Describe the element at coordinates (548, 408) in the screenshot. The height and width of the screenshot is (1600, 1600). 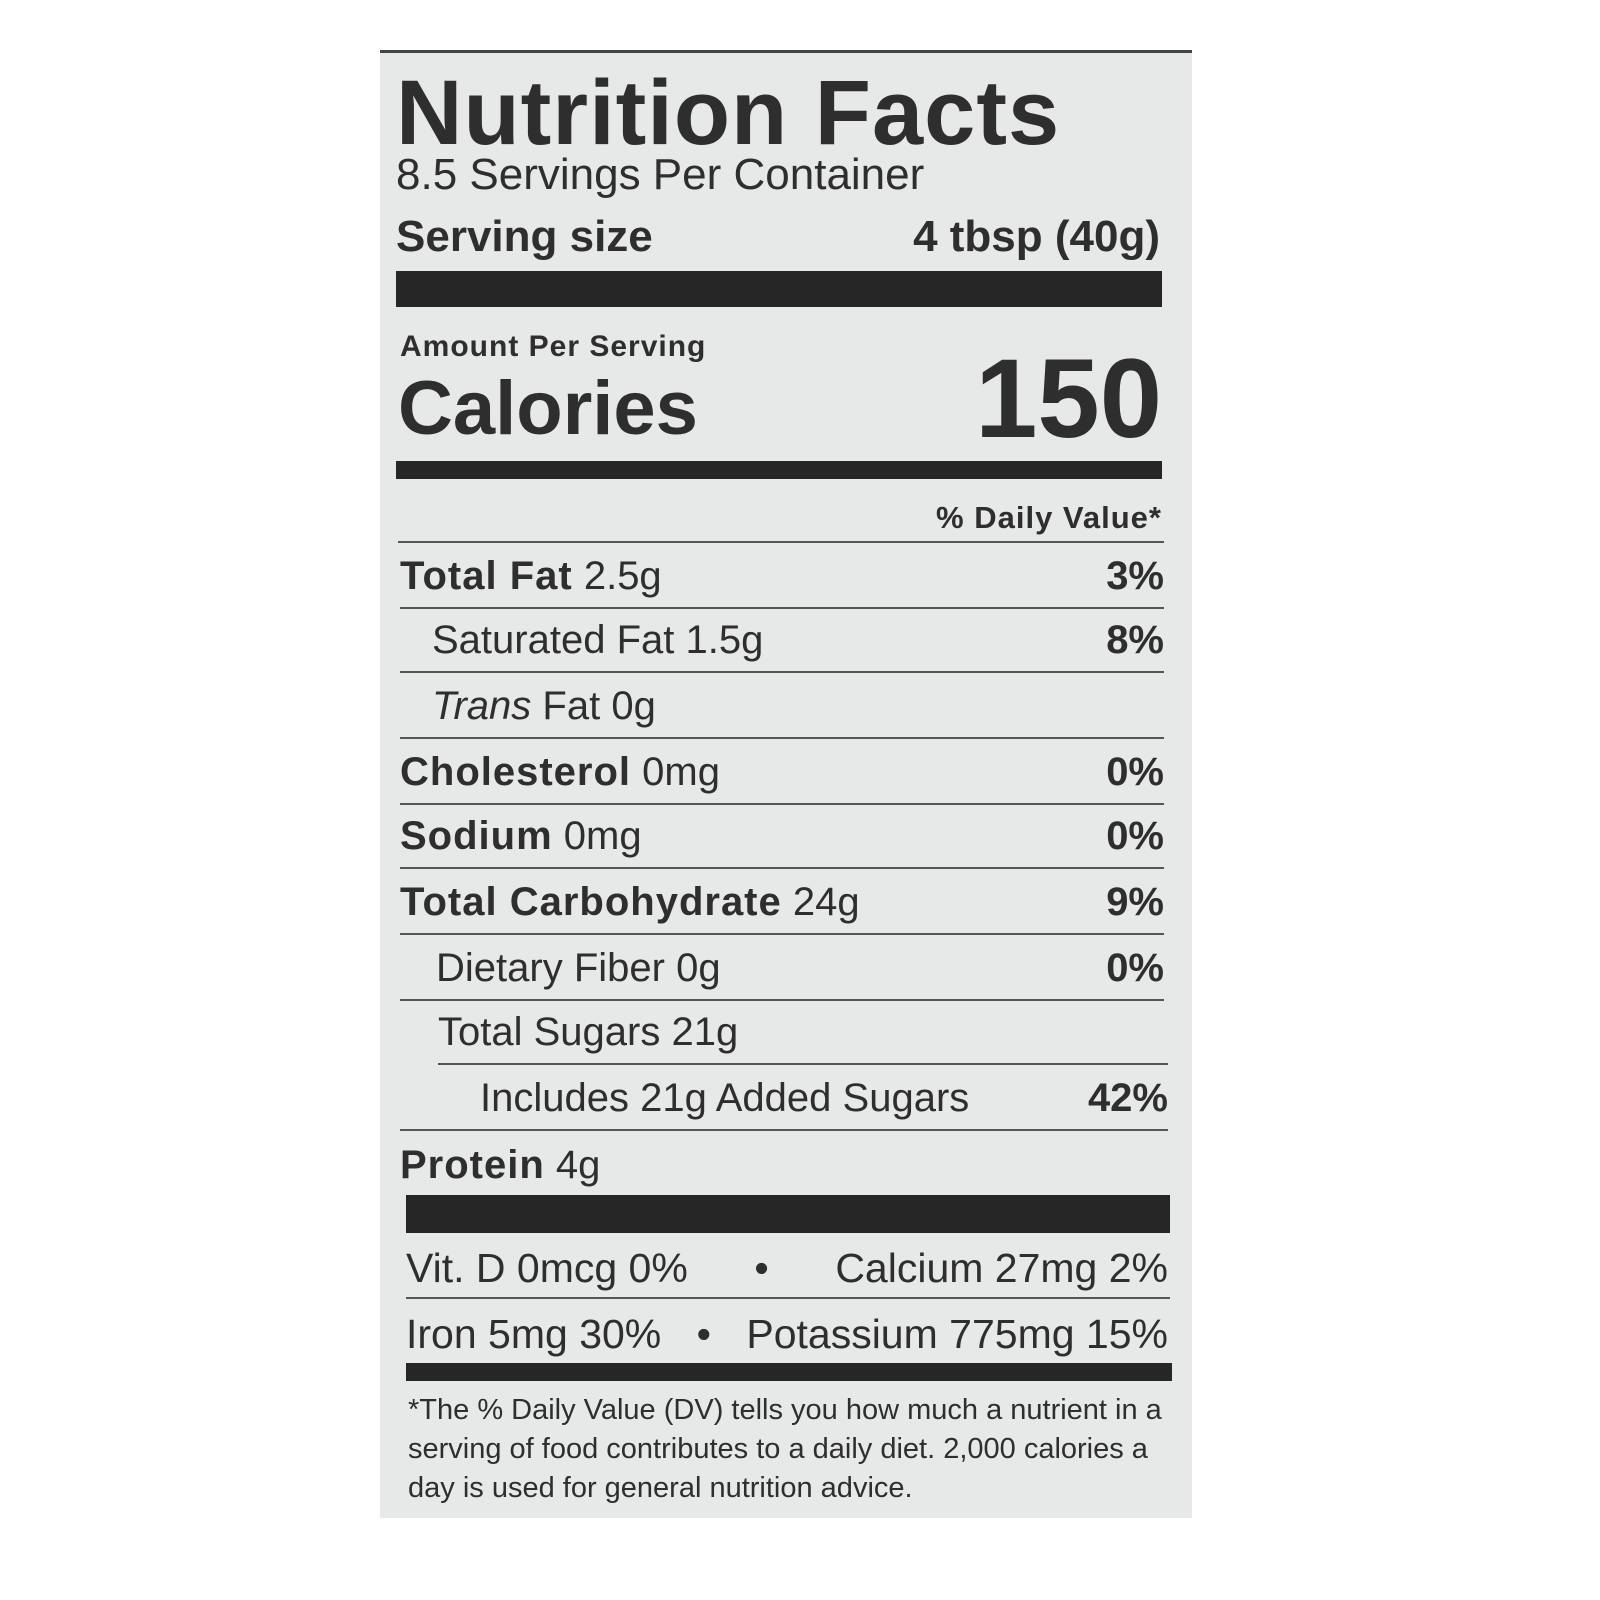
I see `calories-label: Calories` at that location.